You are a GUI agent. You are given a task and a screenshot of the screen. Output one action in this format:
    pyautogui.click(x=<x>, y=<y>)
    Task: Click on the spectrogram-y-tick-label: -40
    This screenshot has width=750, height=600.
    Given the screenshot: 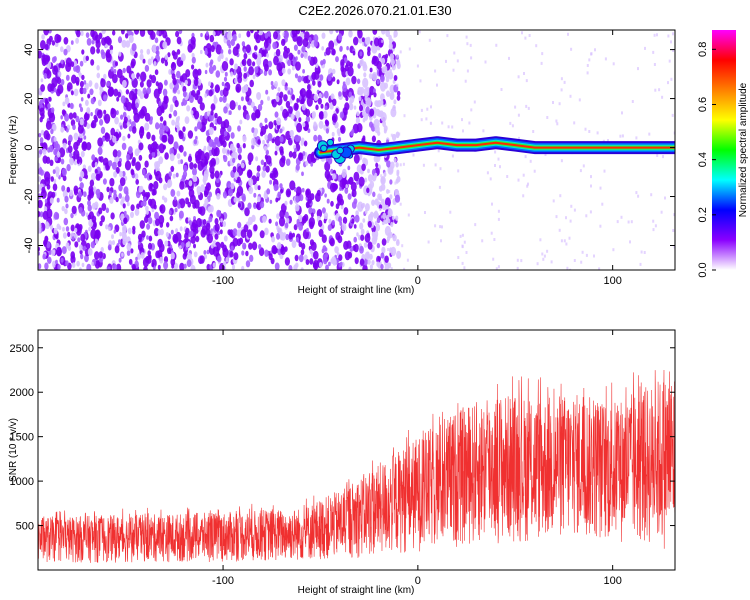 What is the action you would take?
    pyautogui.click(x=29, y=246)
    